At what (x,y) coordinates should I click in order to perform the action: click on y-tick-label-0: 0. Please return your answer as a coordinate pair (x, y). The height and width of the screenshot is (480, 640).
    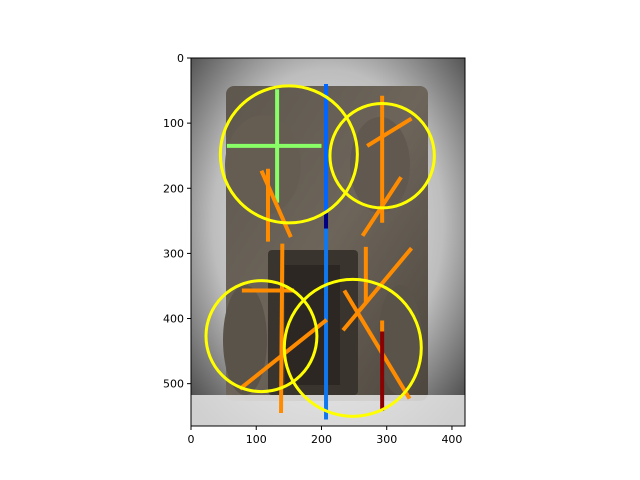
    Looking at the image, I should click on (180, 58).